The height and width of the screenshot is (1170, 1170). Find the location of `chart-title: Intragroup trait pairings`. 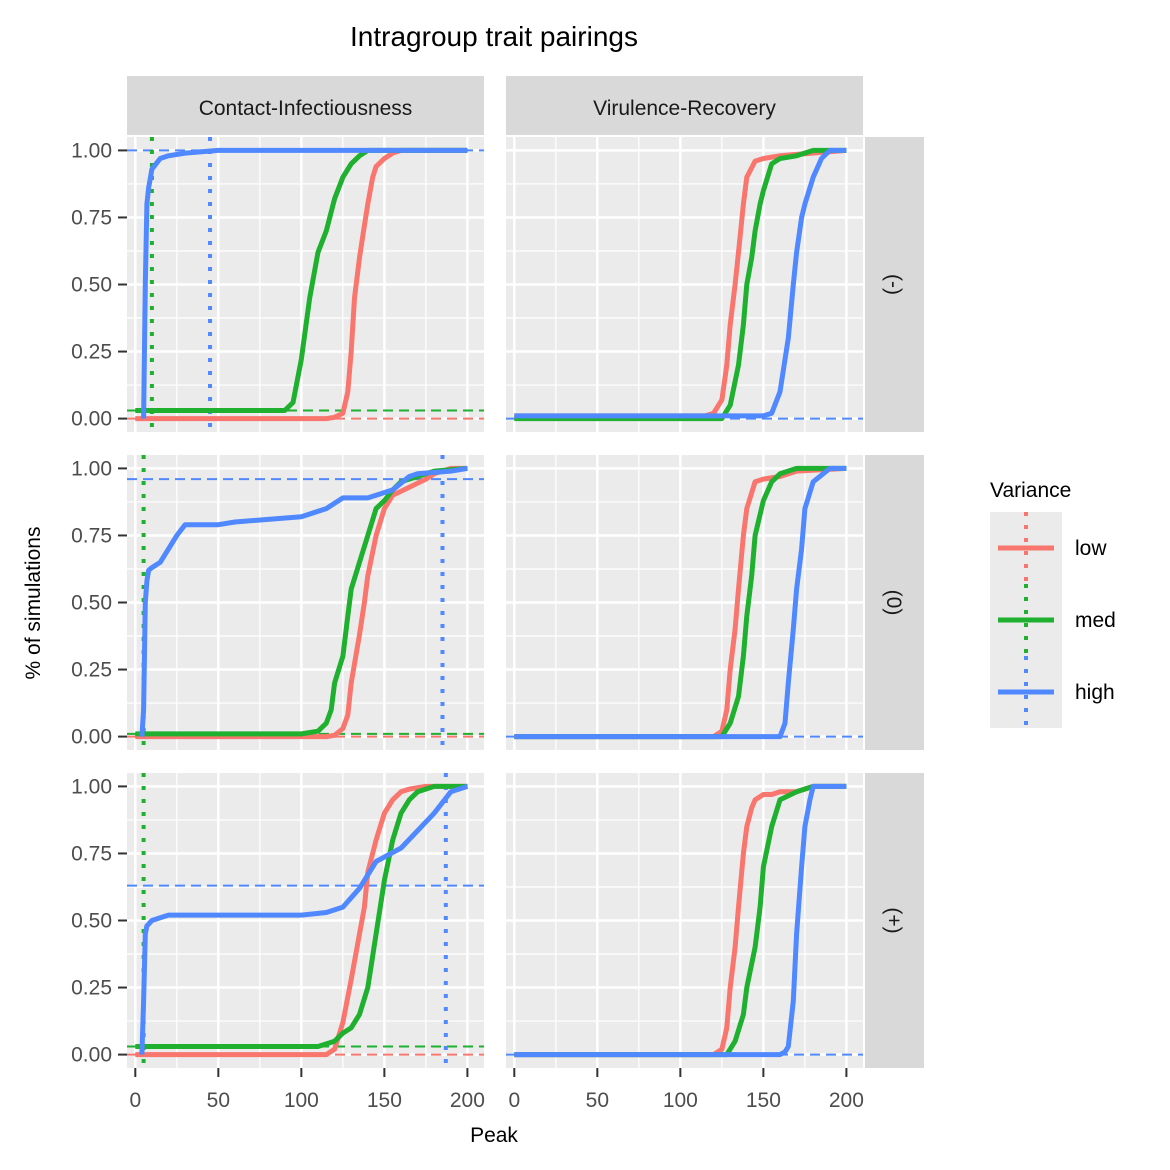

chart-title: Intragroup trait pairings is located at coordinates (494, 36).